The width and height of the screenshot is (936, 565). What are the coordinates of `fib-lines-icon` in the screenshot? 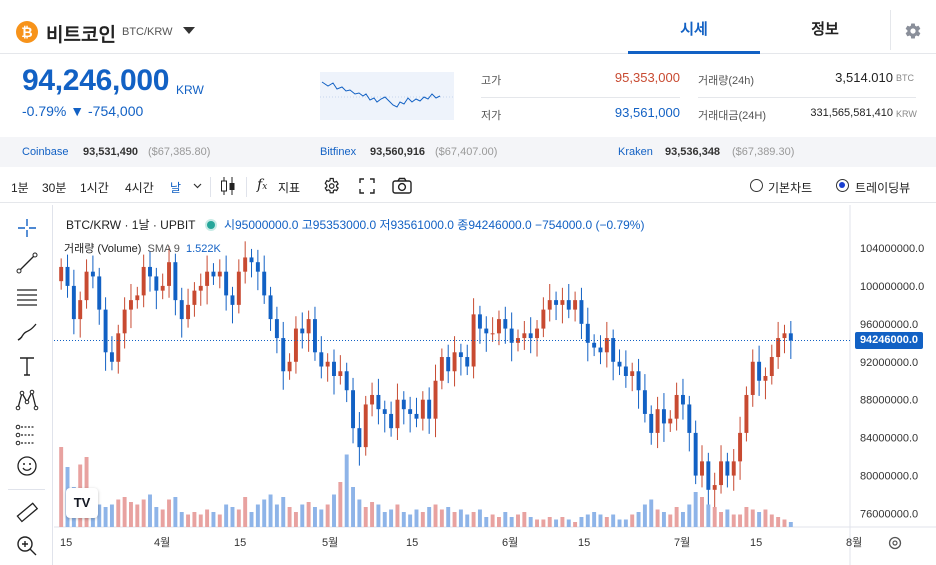 It's located at (27, 297).